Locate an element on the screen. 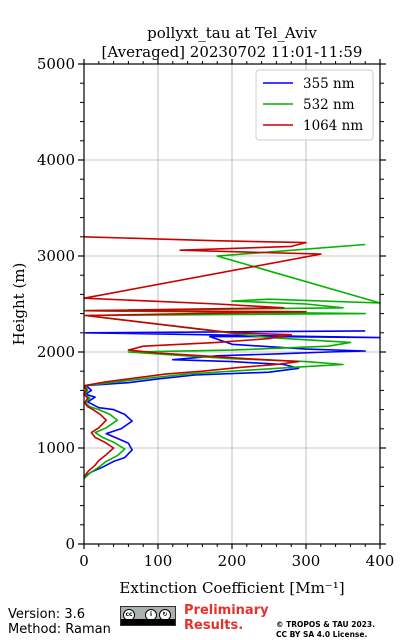  x-axis-label: Extinction Coefficient [Mm⁻¹] is located at coordinates (231, 588).